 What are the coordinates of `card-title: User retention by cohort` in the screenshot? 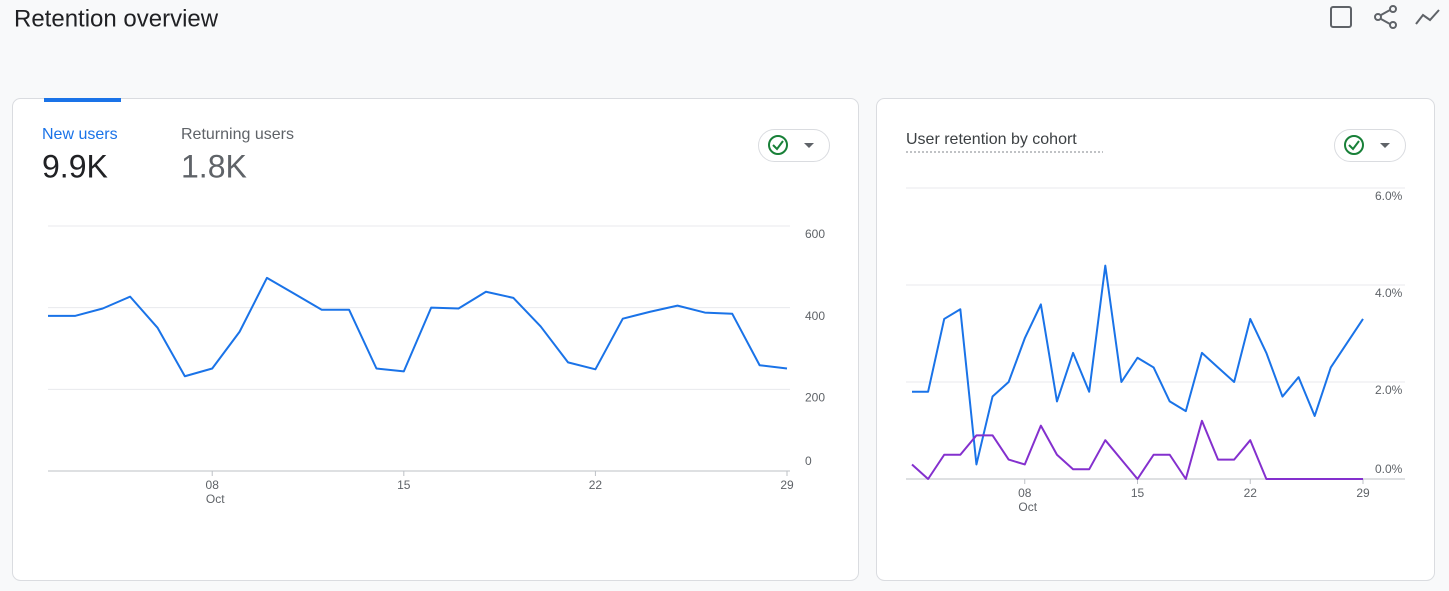 It's located at (991, 139).